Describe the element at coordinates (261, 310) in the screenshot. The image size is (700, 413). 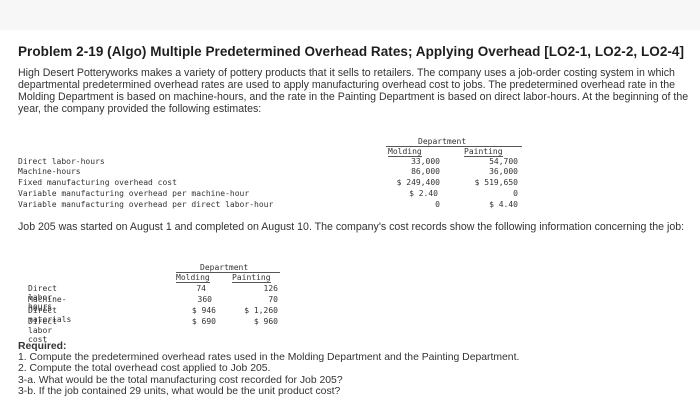
I see `painting-value: $ 1,260` at that location.